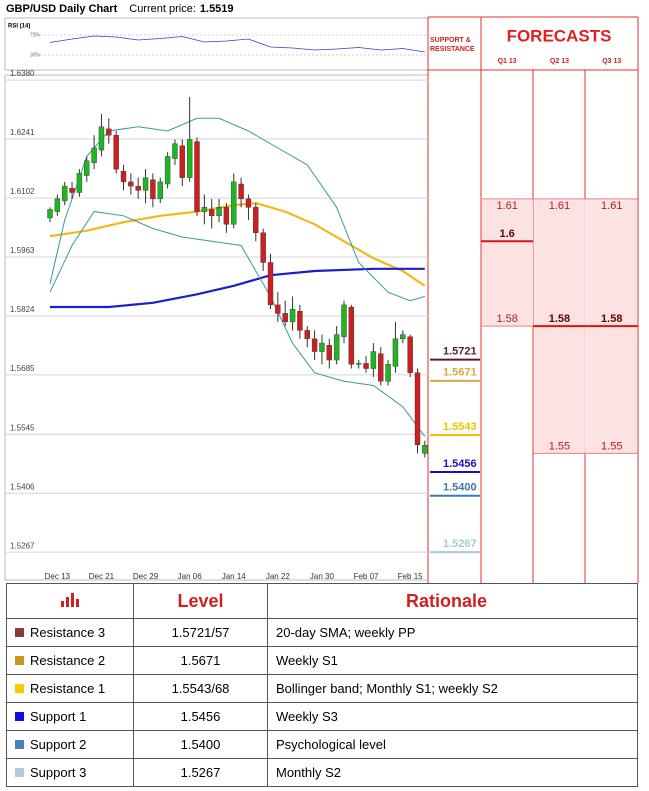  Describe the element at coordinates (200, 716) in the screenshot. I see `cell-text: 1.5456` at that location.